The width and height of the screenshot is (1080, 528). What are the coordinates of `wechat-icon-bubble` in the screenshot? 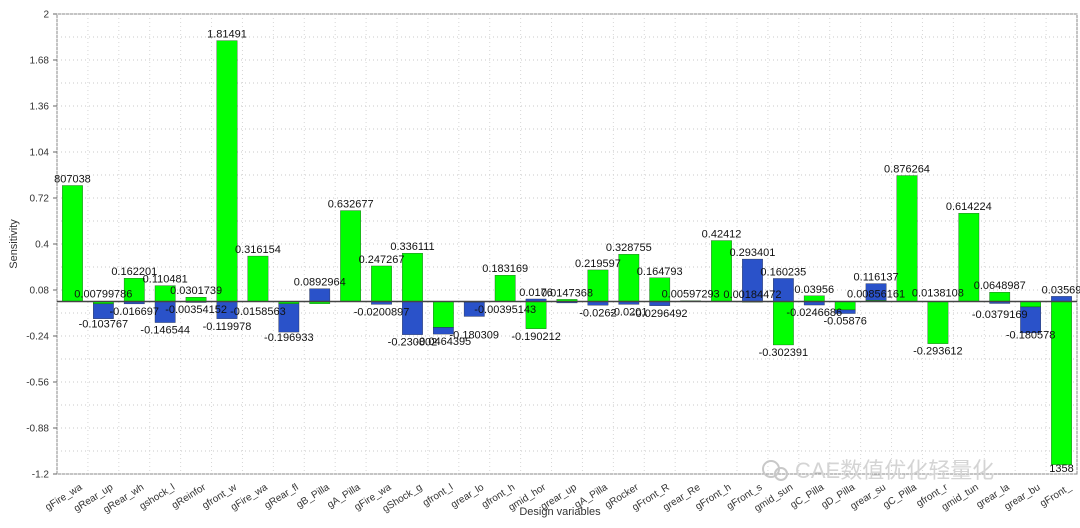 It's located at (781, 474).